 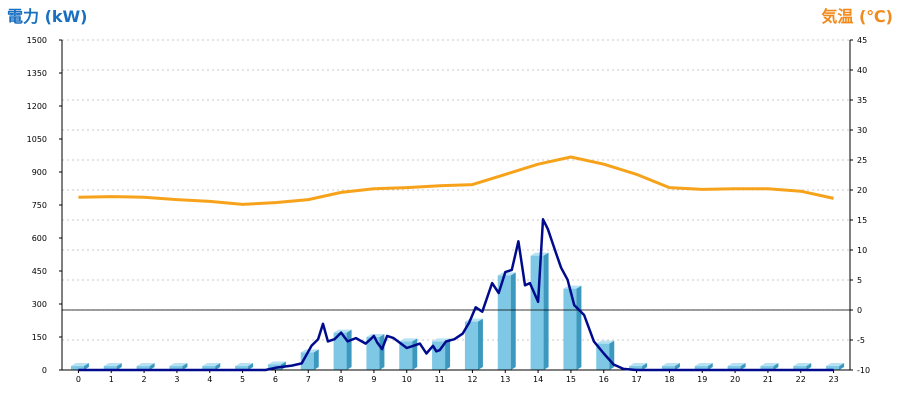 I want to click on right-tick-label-45: 45, so click(x=862, y=40).